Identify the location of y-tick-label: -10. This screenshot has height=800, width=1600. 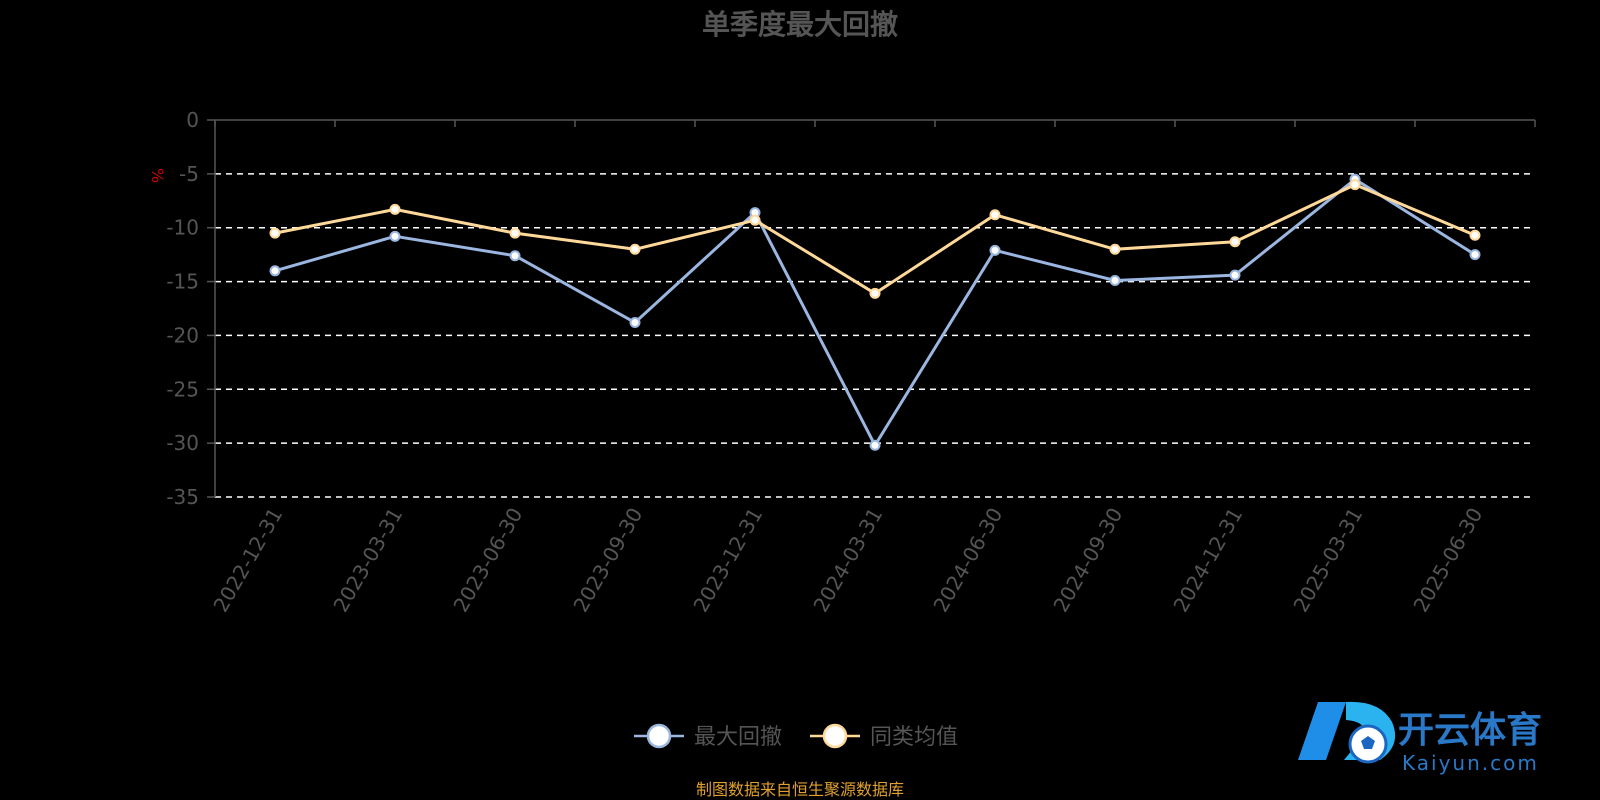
(182, 228).